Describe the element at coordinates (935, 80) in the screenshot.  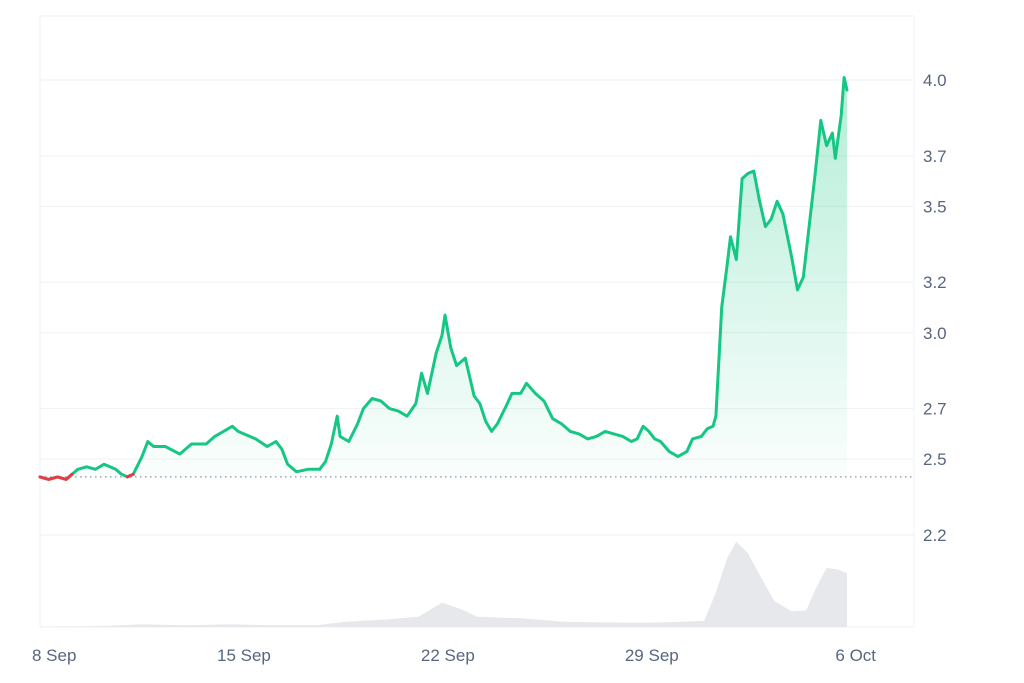
I see `y-tick-label: 4.0` at that location.